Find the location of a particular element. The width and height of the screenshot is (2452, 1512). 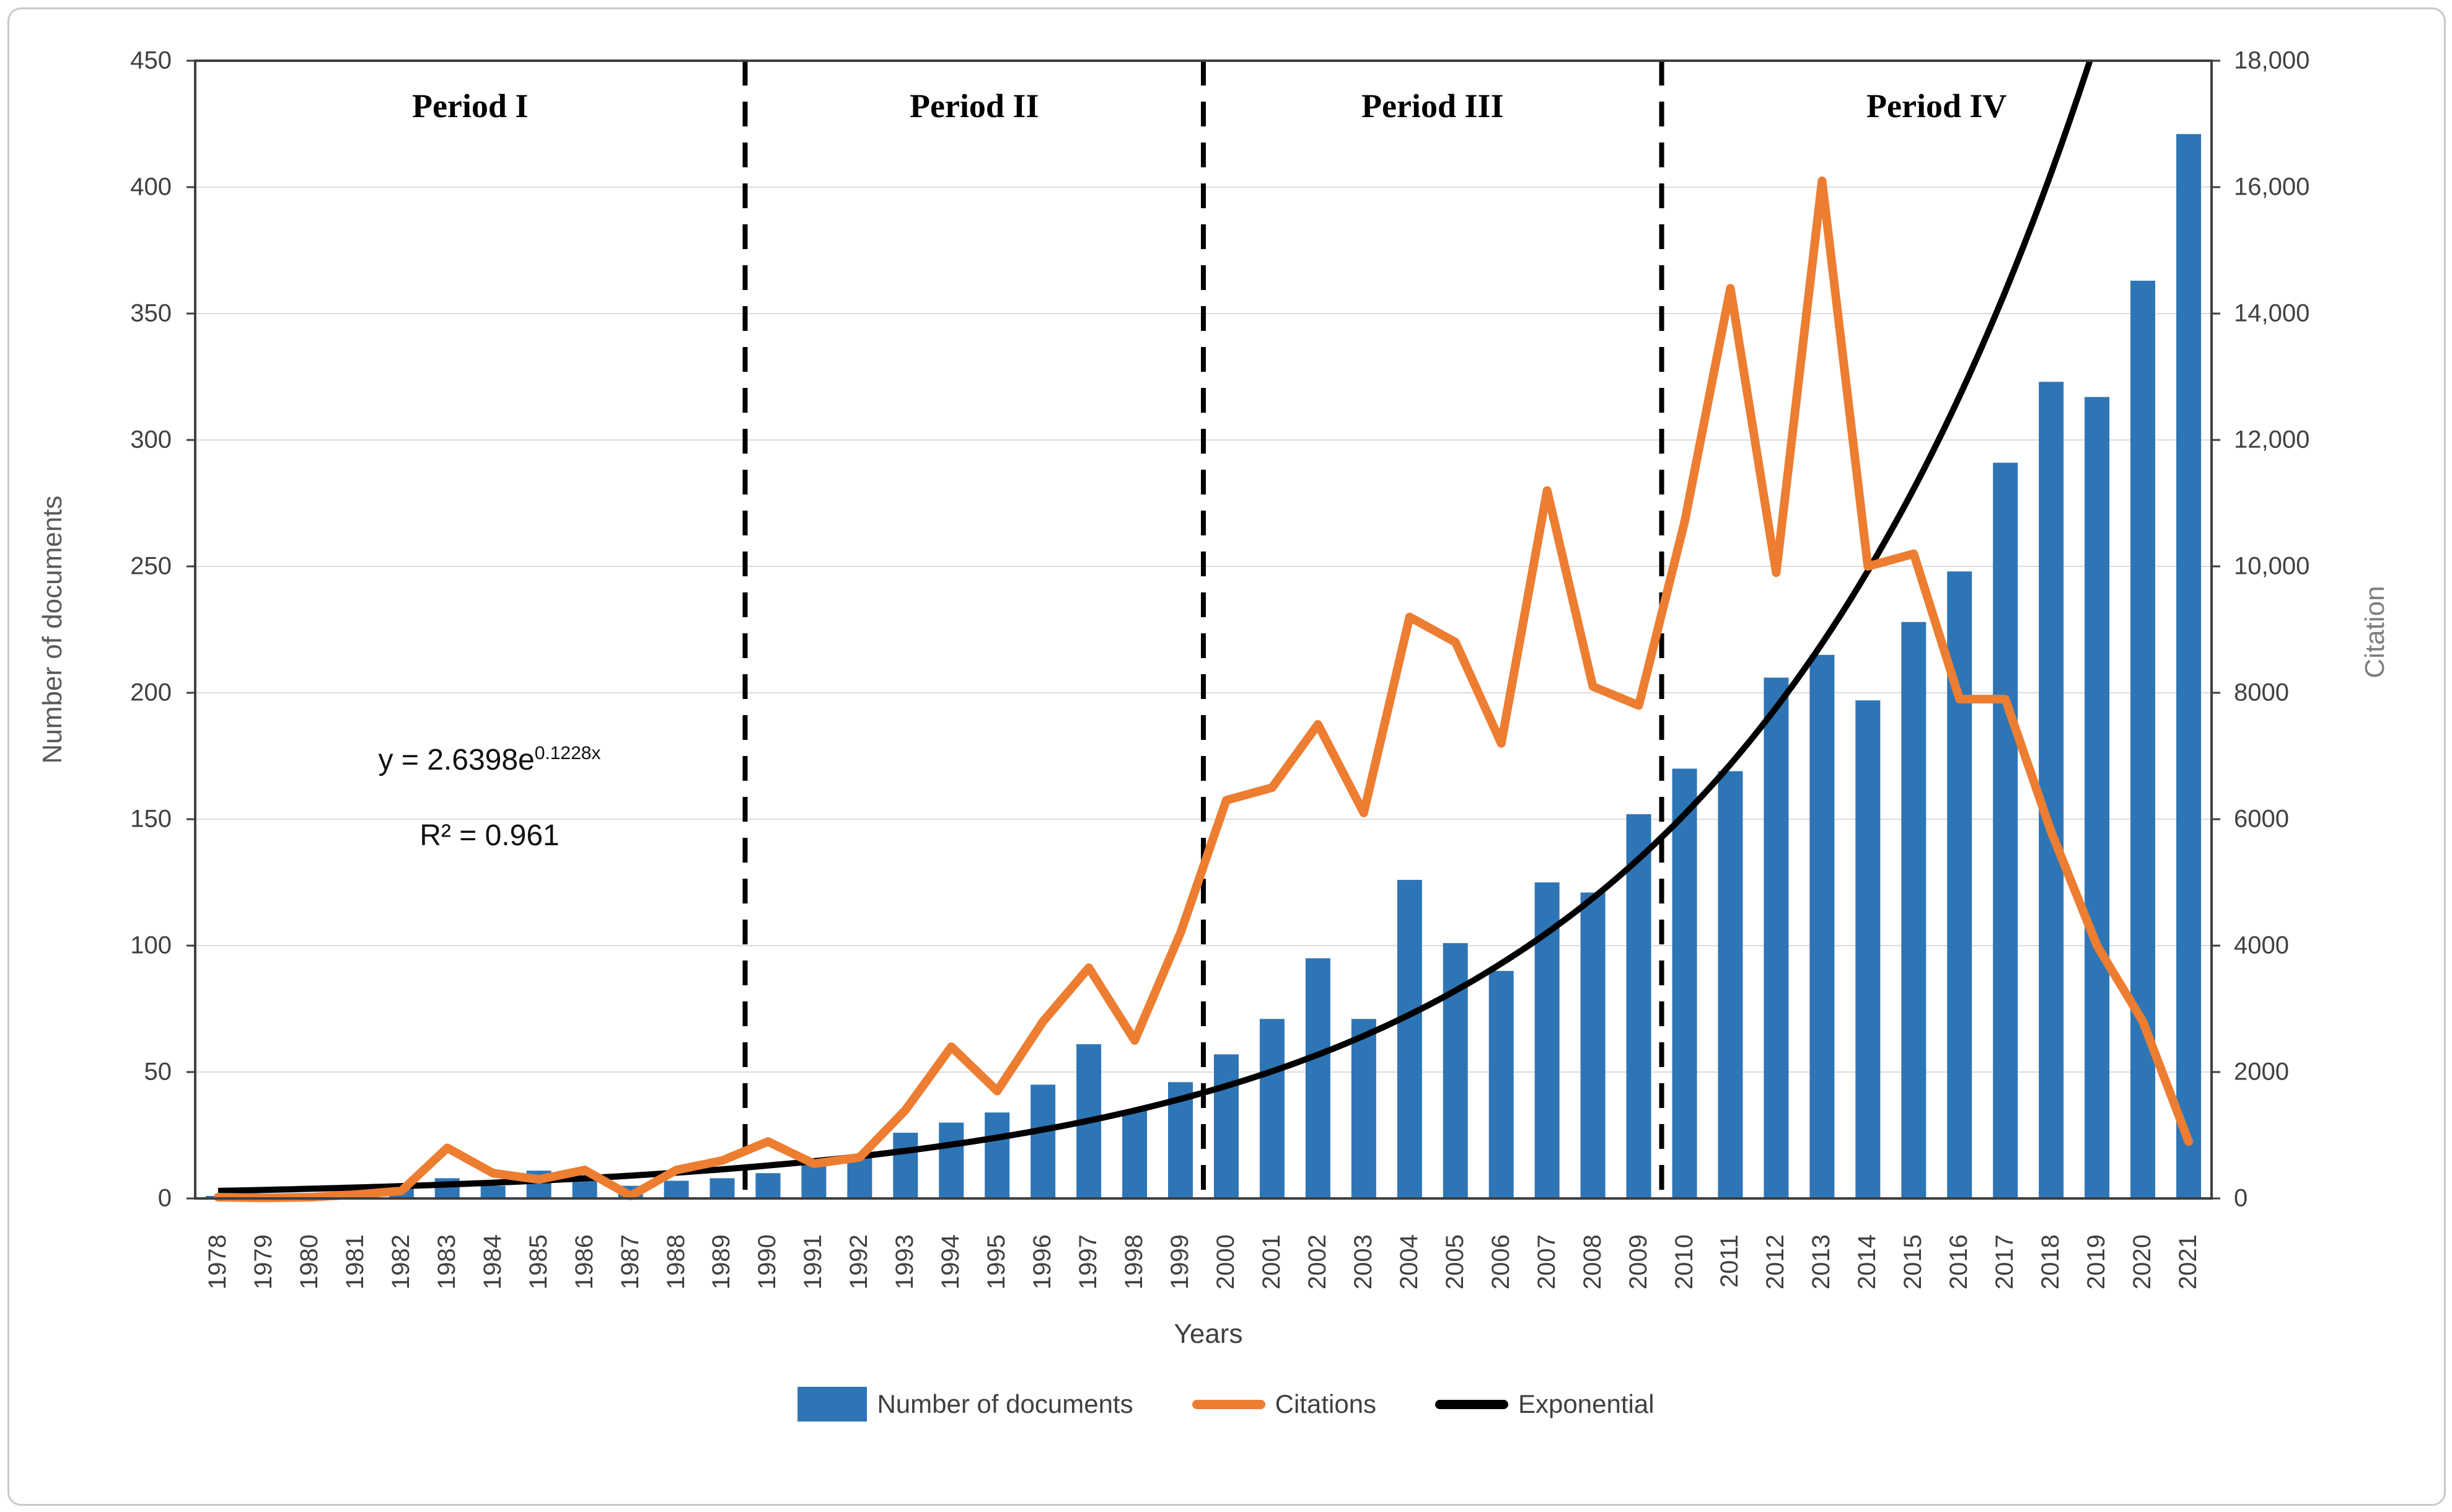

left-axis-tick: 0 is located at coordinates (164, 1198).